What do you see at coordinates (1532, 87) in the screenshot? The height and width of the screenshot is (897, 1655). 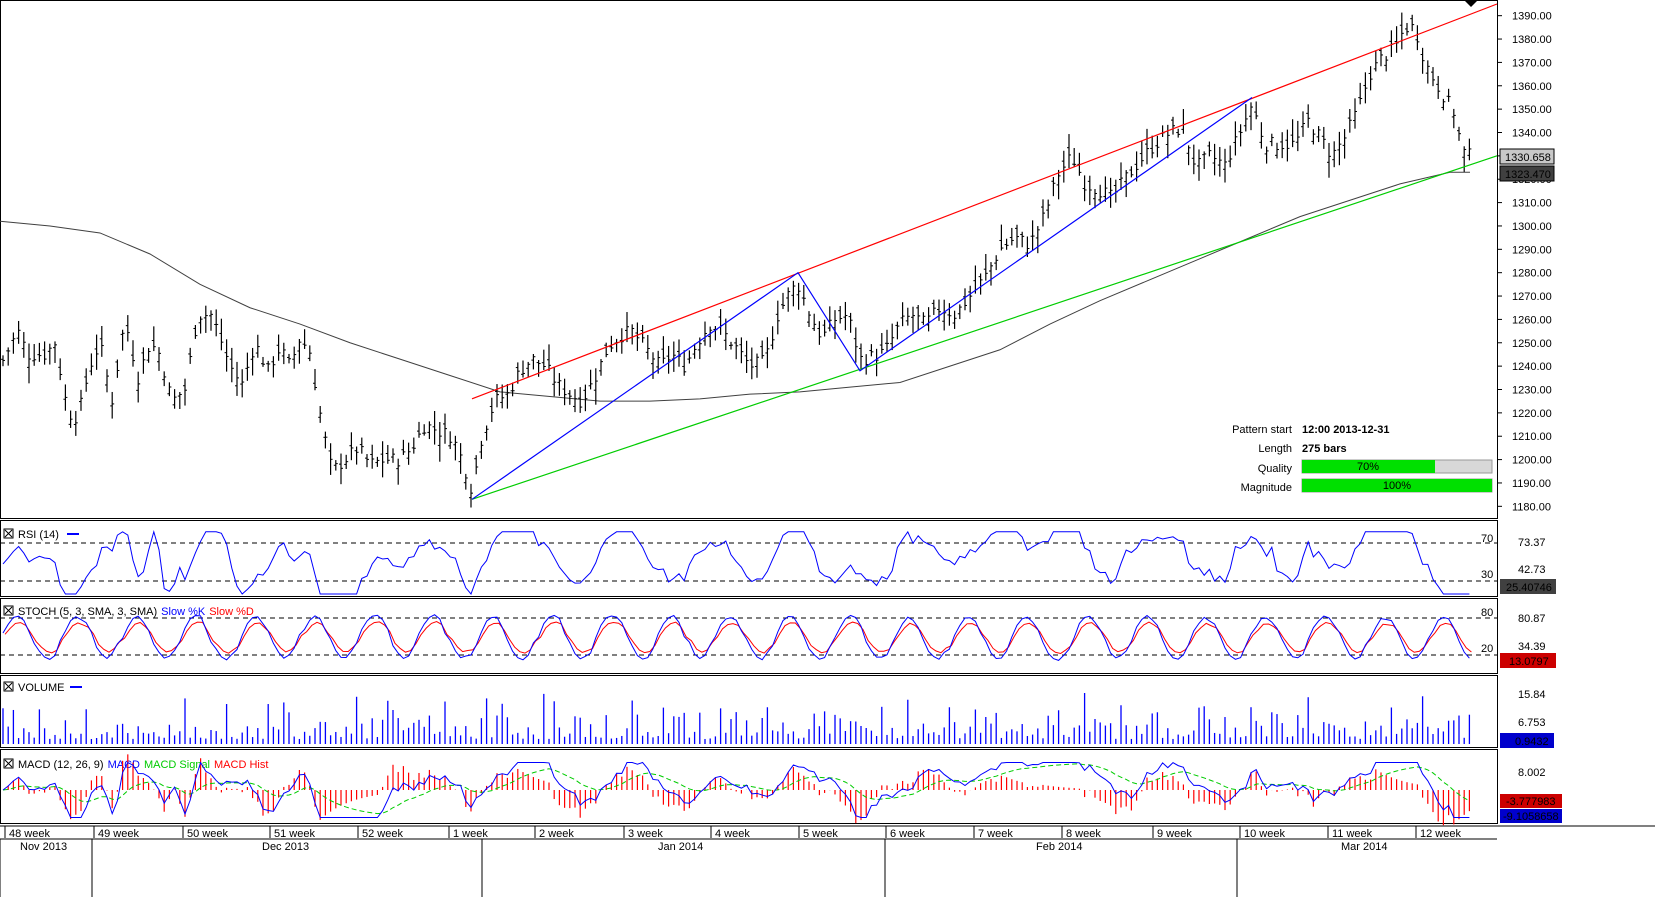 I see `price-tick-label: 1360.00` at bounding box center [1532, 87].